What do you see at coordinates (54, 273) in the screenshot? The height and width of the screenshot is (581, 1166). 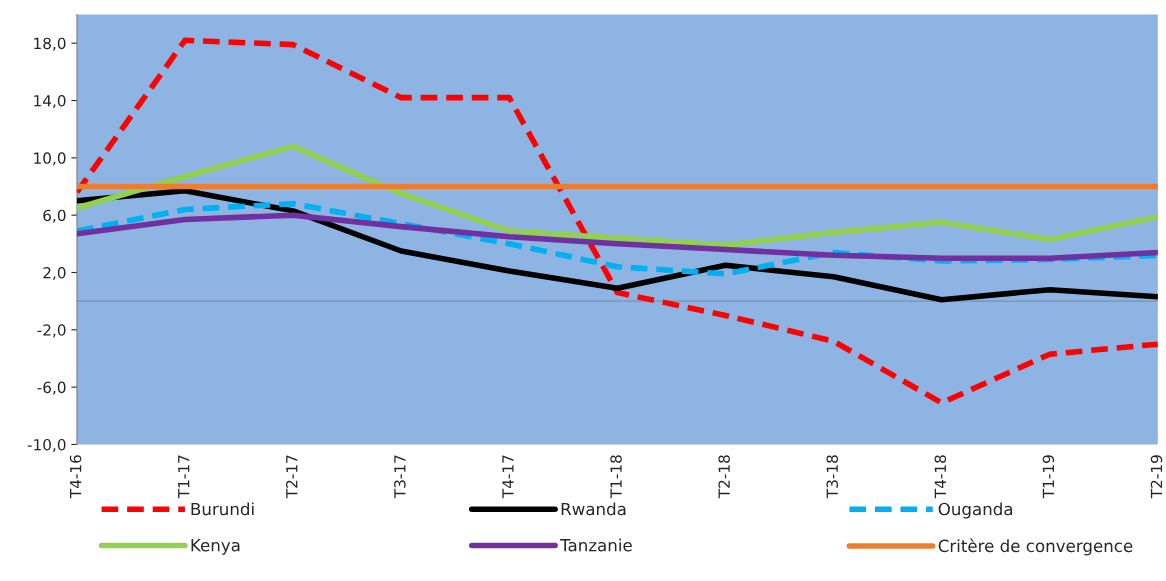 I see `y-tick-label: 2,0` at bounding box center [54, 273].